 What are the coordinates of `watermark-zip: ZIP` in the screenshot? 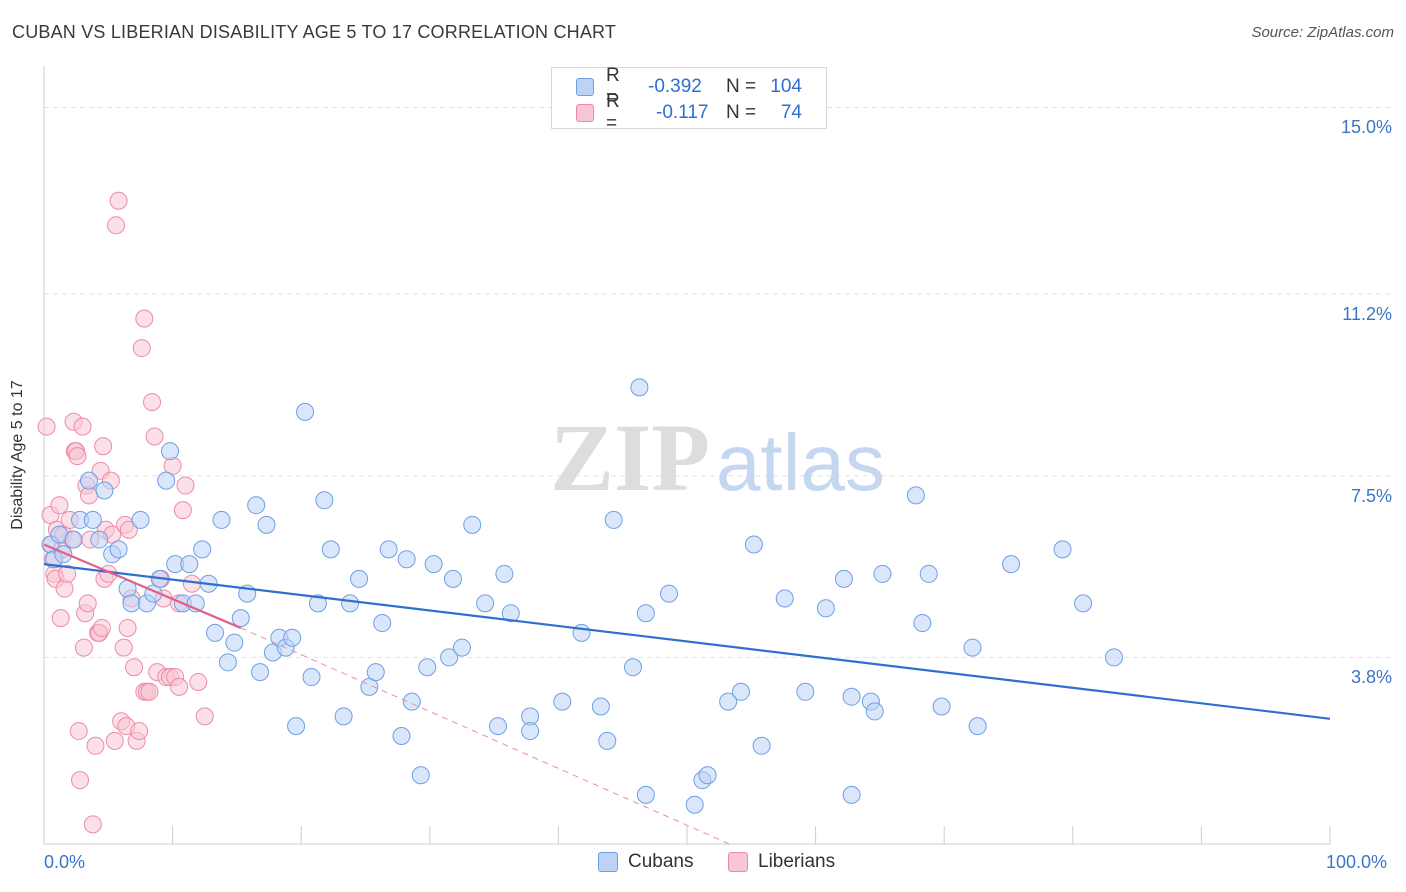 It's located at (630, 457).